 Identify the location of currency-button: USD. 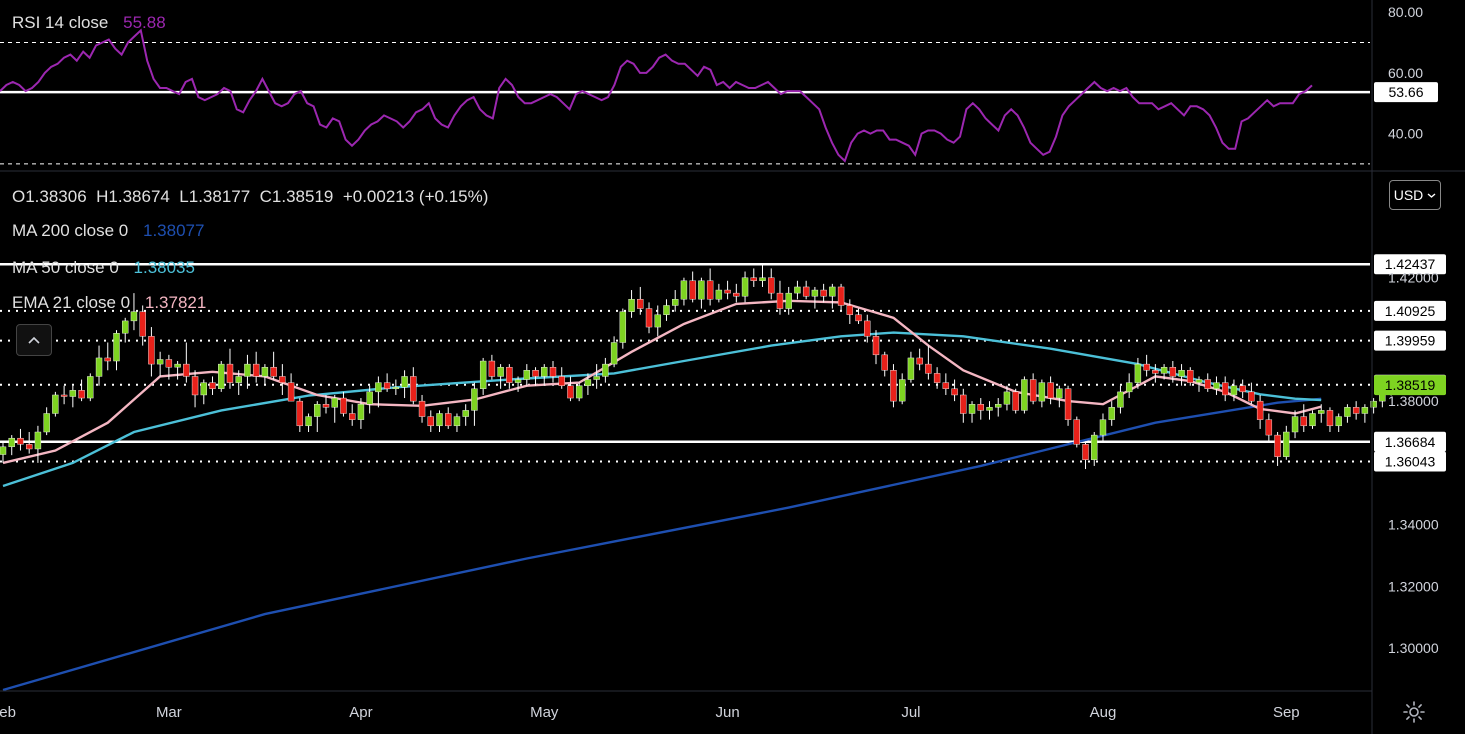
(1415, 195).